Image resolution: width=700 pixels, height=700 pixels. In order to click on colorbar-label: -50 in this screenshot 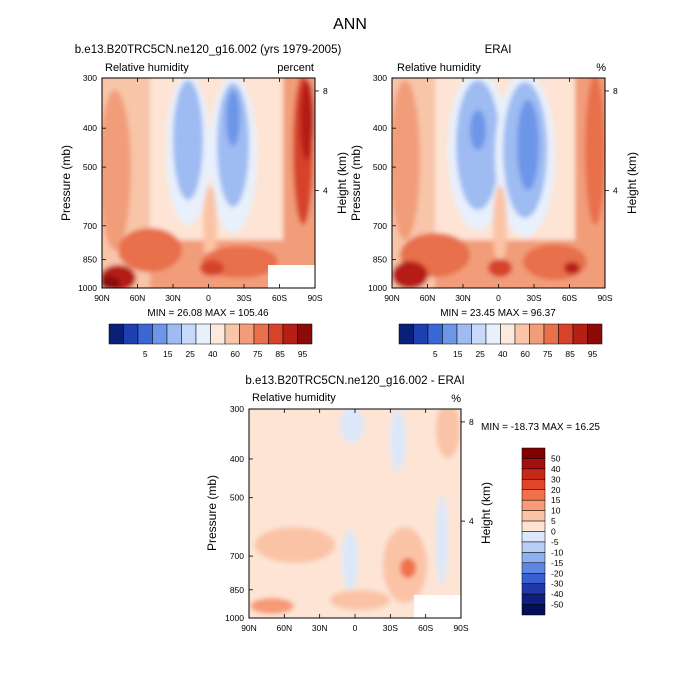, I will do `click(557, 605)`.